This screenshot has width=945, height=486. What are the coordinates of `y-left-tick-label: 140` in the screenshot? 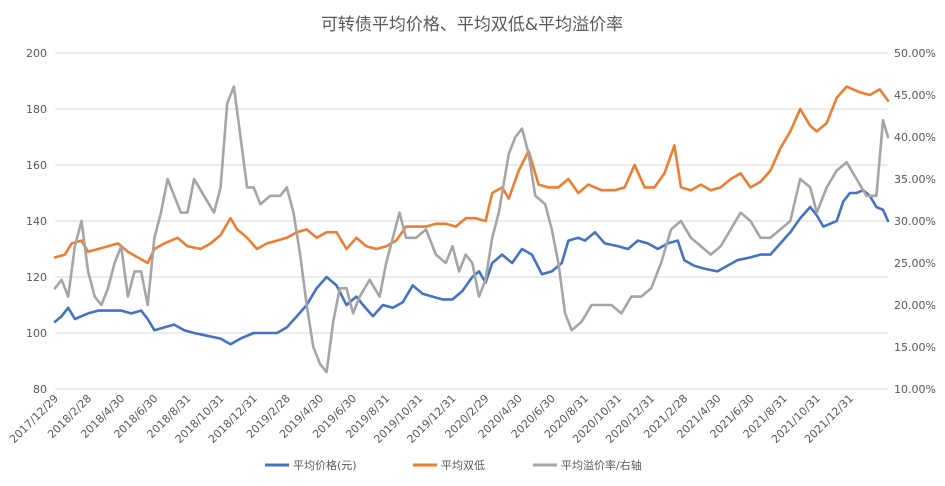 It's located at (36, 221).